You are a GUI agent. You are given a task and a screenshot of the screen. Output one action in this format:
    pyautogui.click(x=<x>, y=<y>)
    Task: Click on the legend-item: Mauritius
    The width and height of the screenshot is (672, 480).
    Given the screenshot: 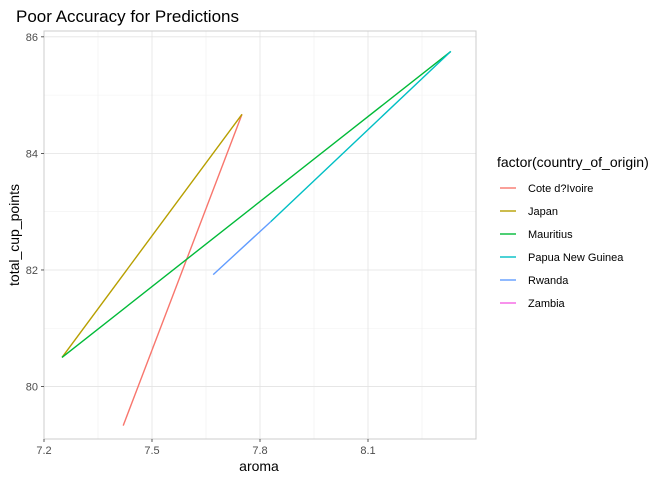 What is the action you would take?
    pyautogui.click(x=536, y=235)
    